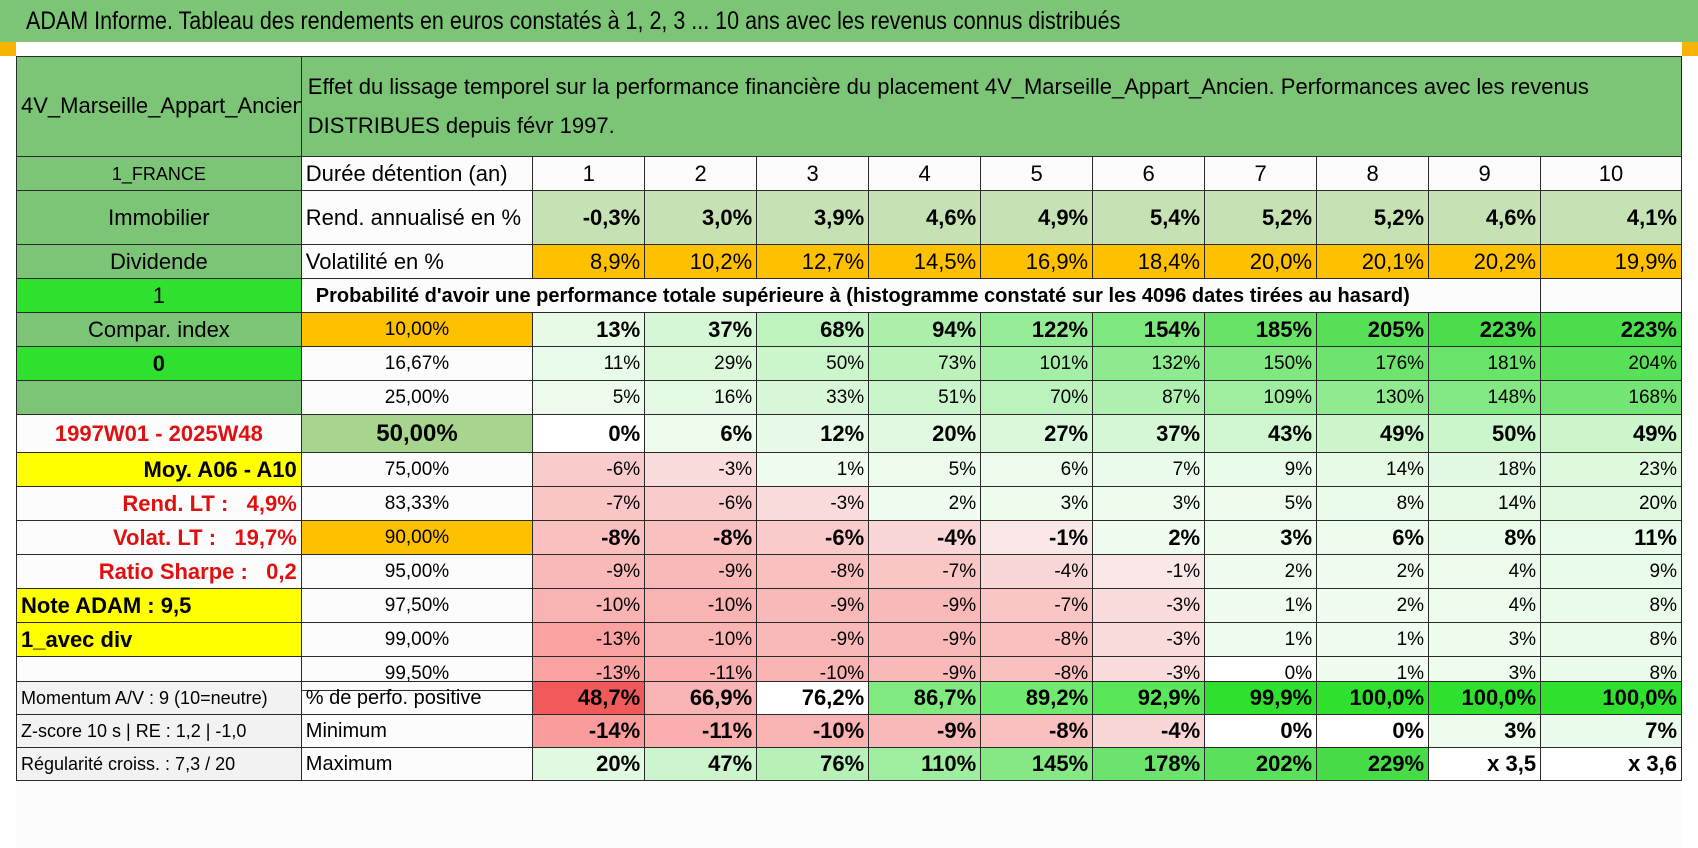 This screenshot has width=1698, height=848. What do you see at coordinates (1037, 433) in the screenshot?
I see `probability-value: 27%` at bounding box center [1037, 433].